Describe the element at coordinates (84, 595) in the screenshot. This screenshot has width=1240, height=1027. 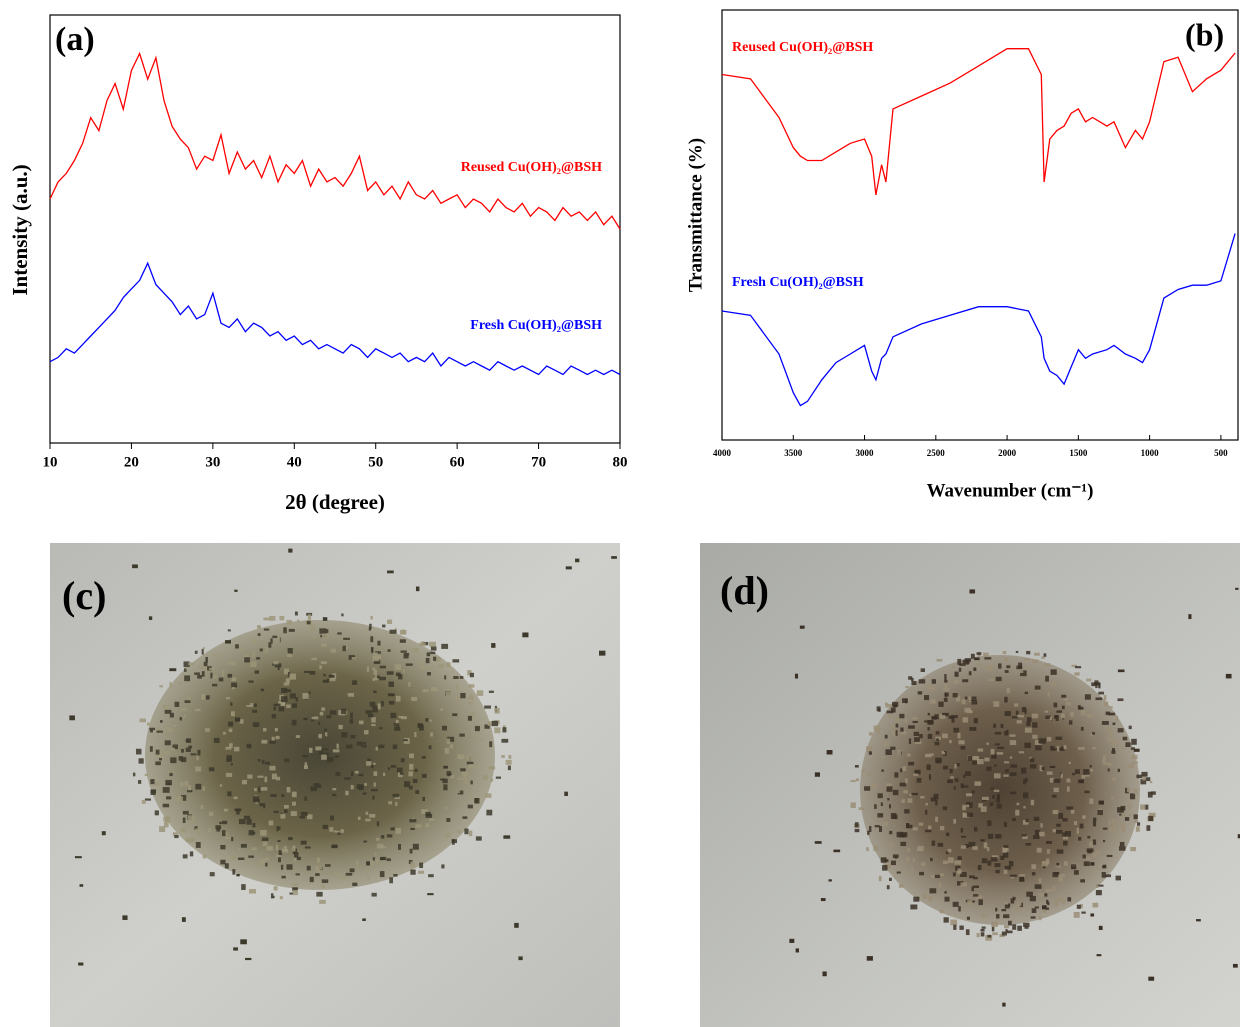
I see `panel-label: (c)` at that location.